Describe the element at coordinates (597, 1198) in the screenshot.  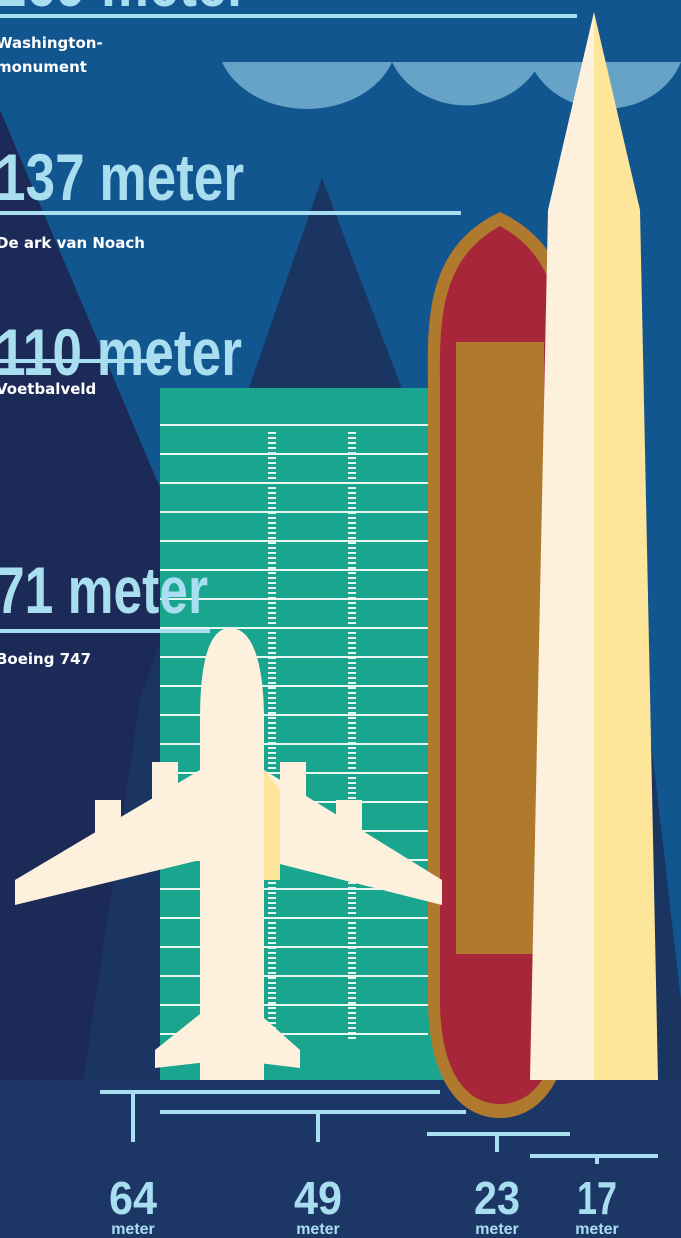
I see `width-value: 17` at that location.